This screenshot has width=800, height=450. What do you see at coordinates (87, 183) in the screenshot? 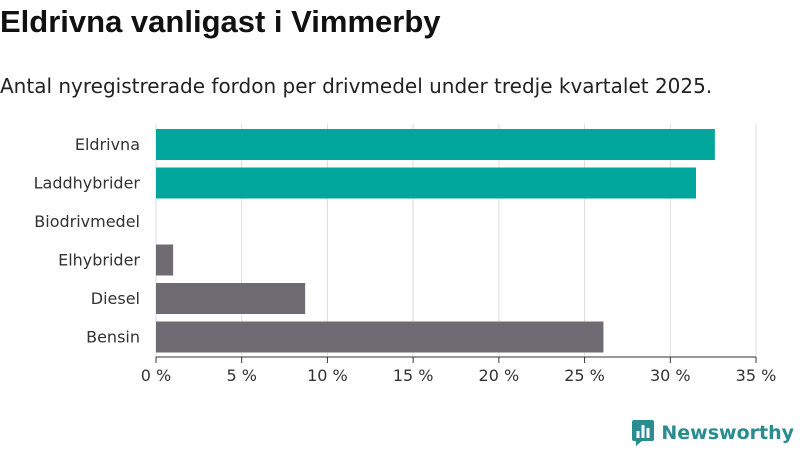
I see `category-label-laddhybrider: Laddhybrider` at bounding box center [87, 183].